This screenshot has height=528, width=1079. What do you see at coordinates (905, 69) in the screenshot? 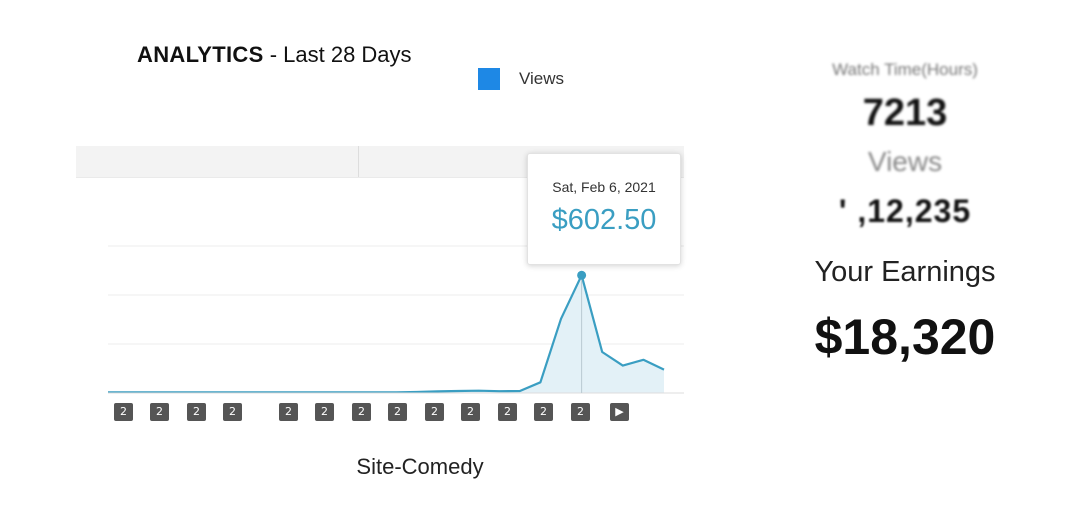
I see `watch-time-label: Watch Time(Hours)` at bounding box center [905, 69].